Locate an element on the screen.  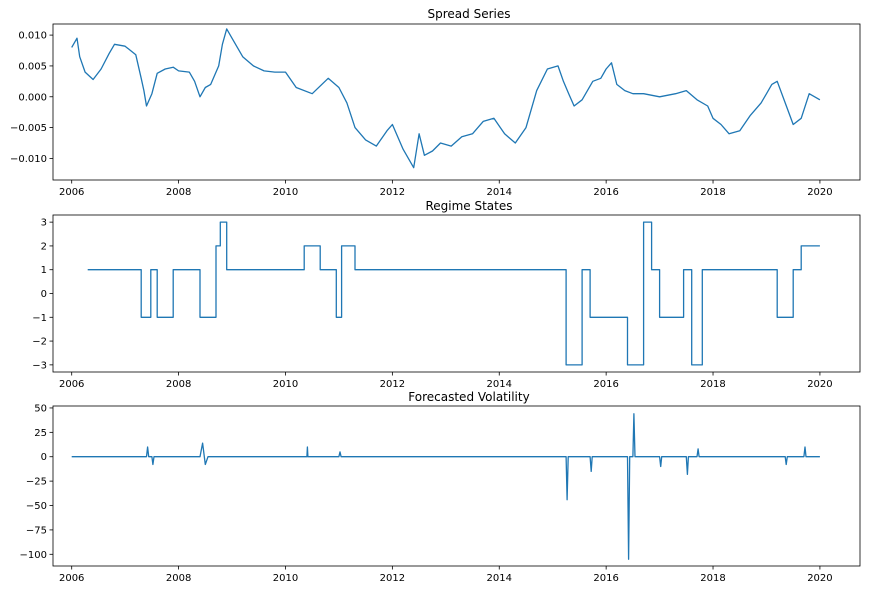
regime-states-xtick-label: 2016 is located at coordinates (605, 384).